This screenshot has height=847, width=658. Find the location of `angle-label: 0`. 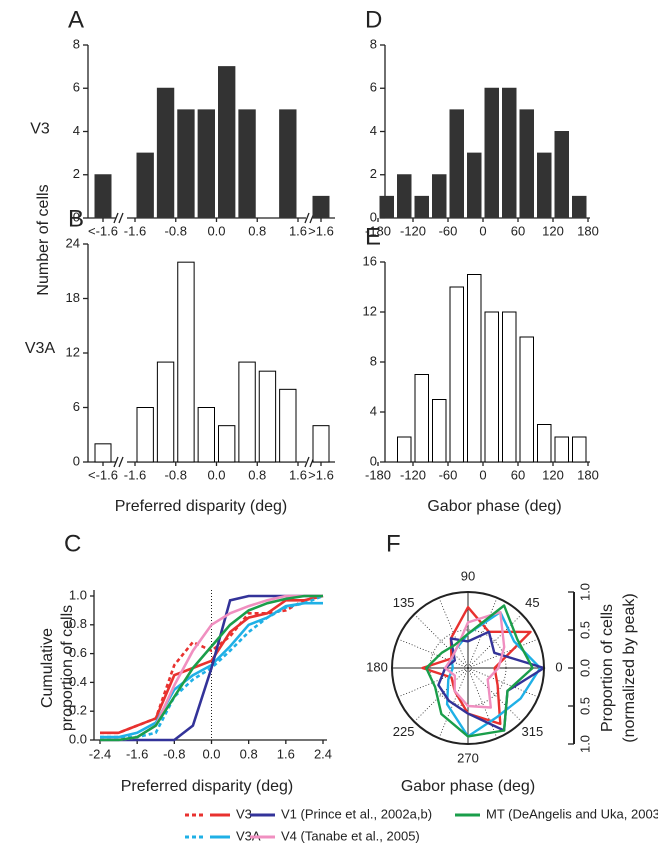

angle-label: 0 is located at coordinates (558, 666).